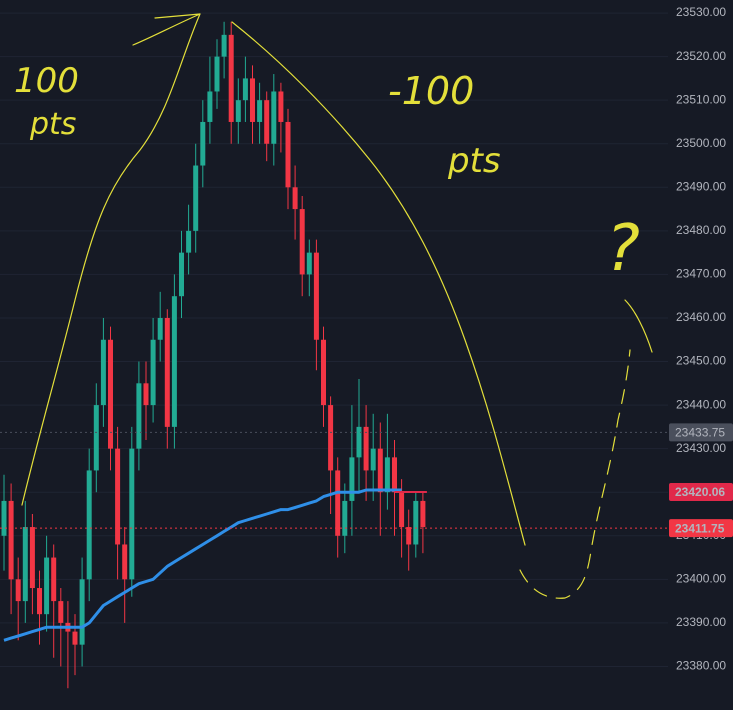 This screenshot has height=710, width=733. Describe the element at coordinates (701, 404) in the screenshot. I see `y-tick-label: 23440.00` at that location.